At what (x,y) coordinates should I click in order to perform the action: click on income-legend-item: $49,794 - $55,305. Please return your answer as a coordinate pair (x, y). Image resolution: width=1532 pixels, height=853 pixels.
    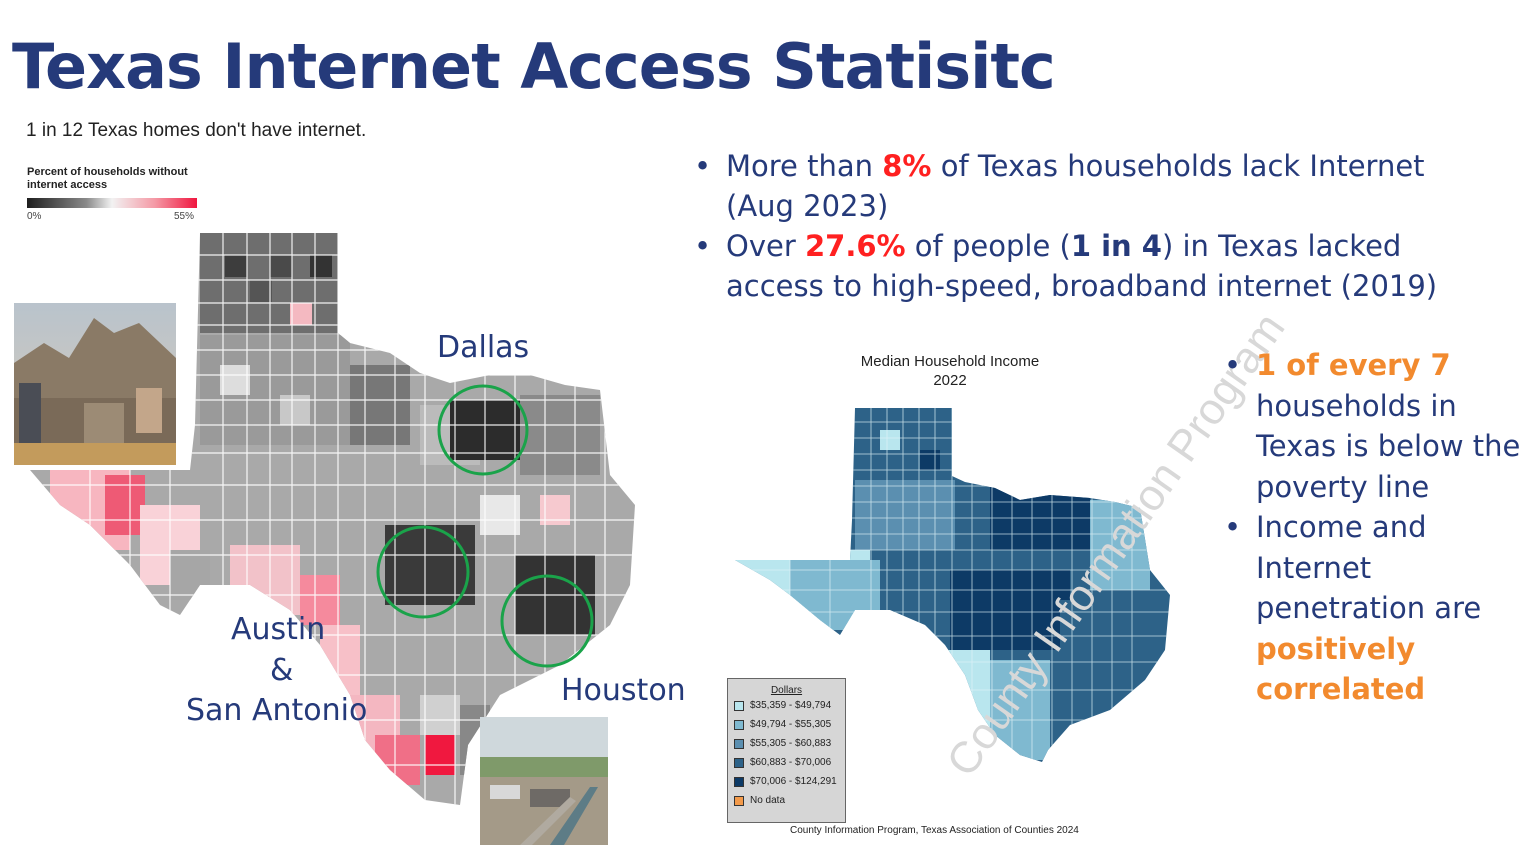
    Looking at the image, I should click on (789, 724).